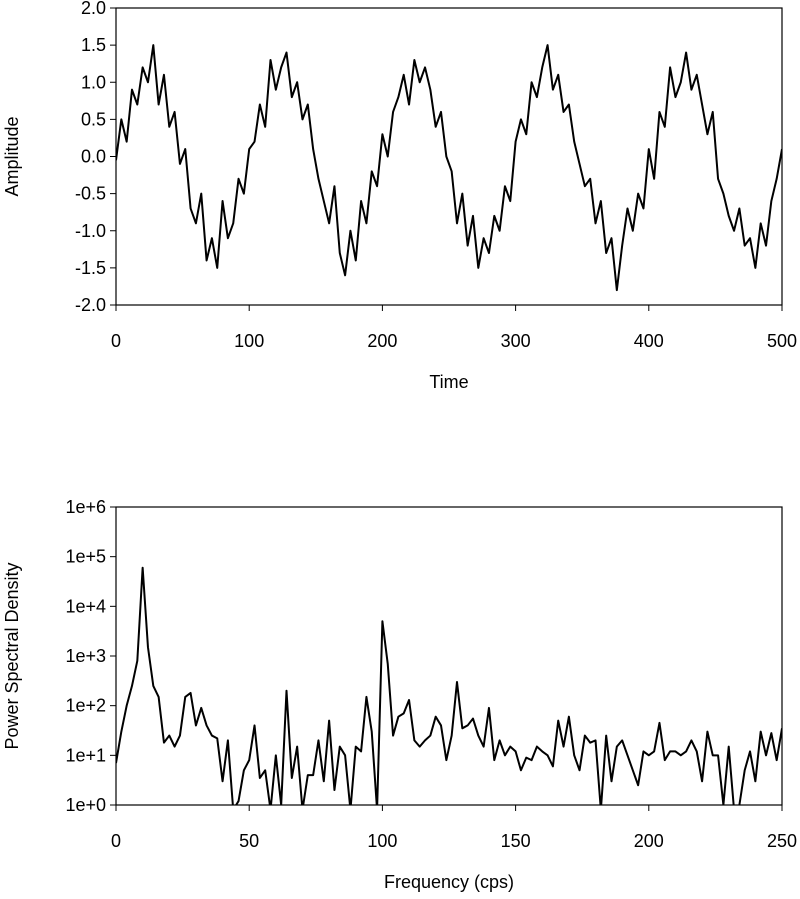 The width and height of the screenshot is (800, 899). Describe the element at coordinates (85, 656) in the screenshot. I see `y-tick-label: 1e+3` at that location.